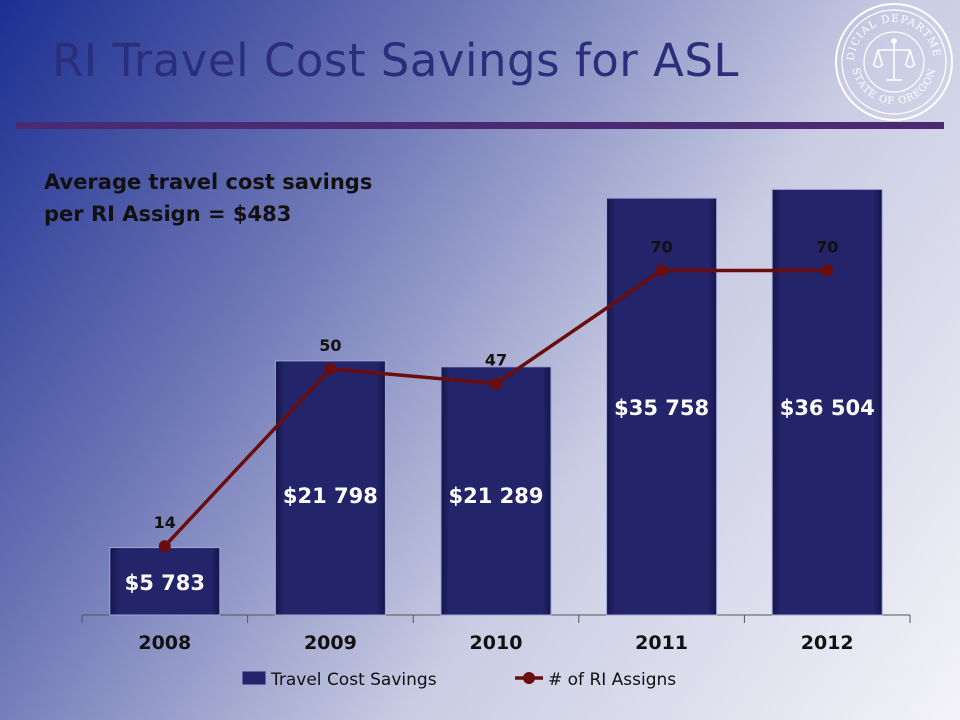 The height and width of the screenshot is (720, 960). I want to click on bar-2008, so click(165, 581).